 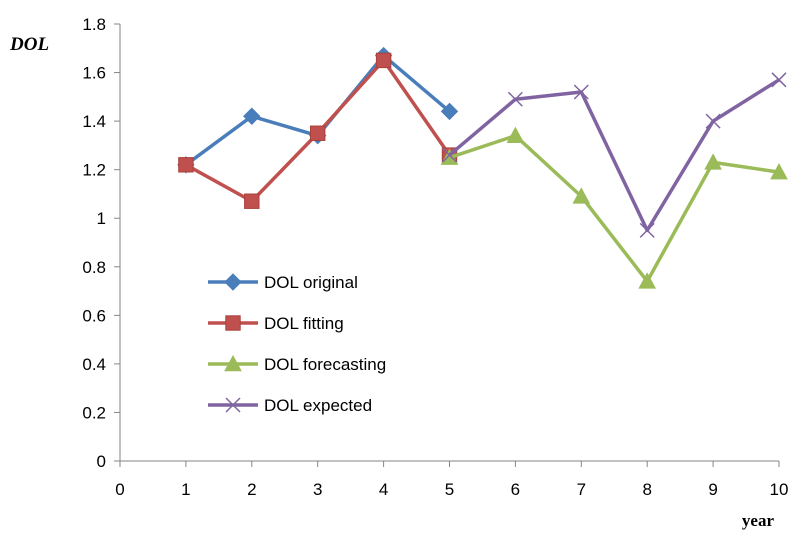 What do you see at coordinates (646, 489) in the screenshot?
I see `x-tick-label: 8` at bounding box center [646, 489].